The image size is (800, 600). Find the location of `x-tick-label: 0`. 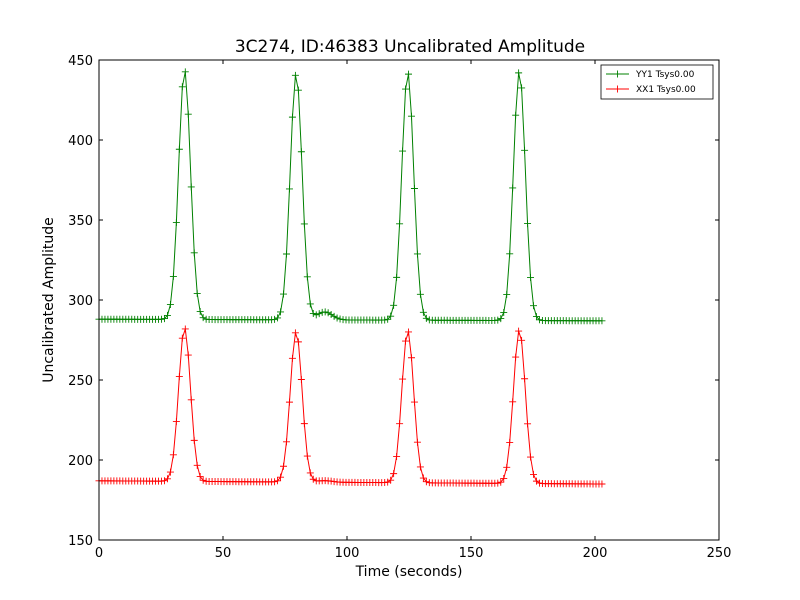

x-tick-label: 0 is located at coordinates (99, 553).